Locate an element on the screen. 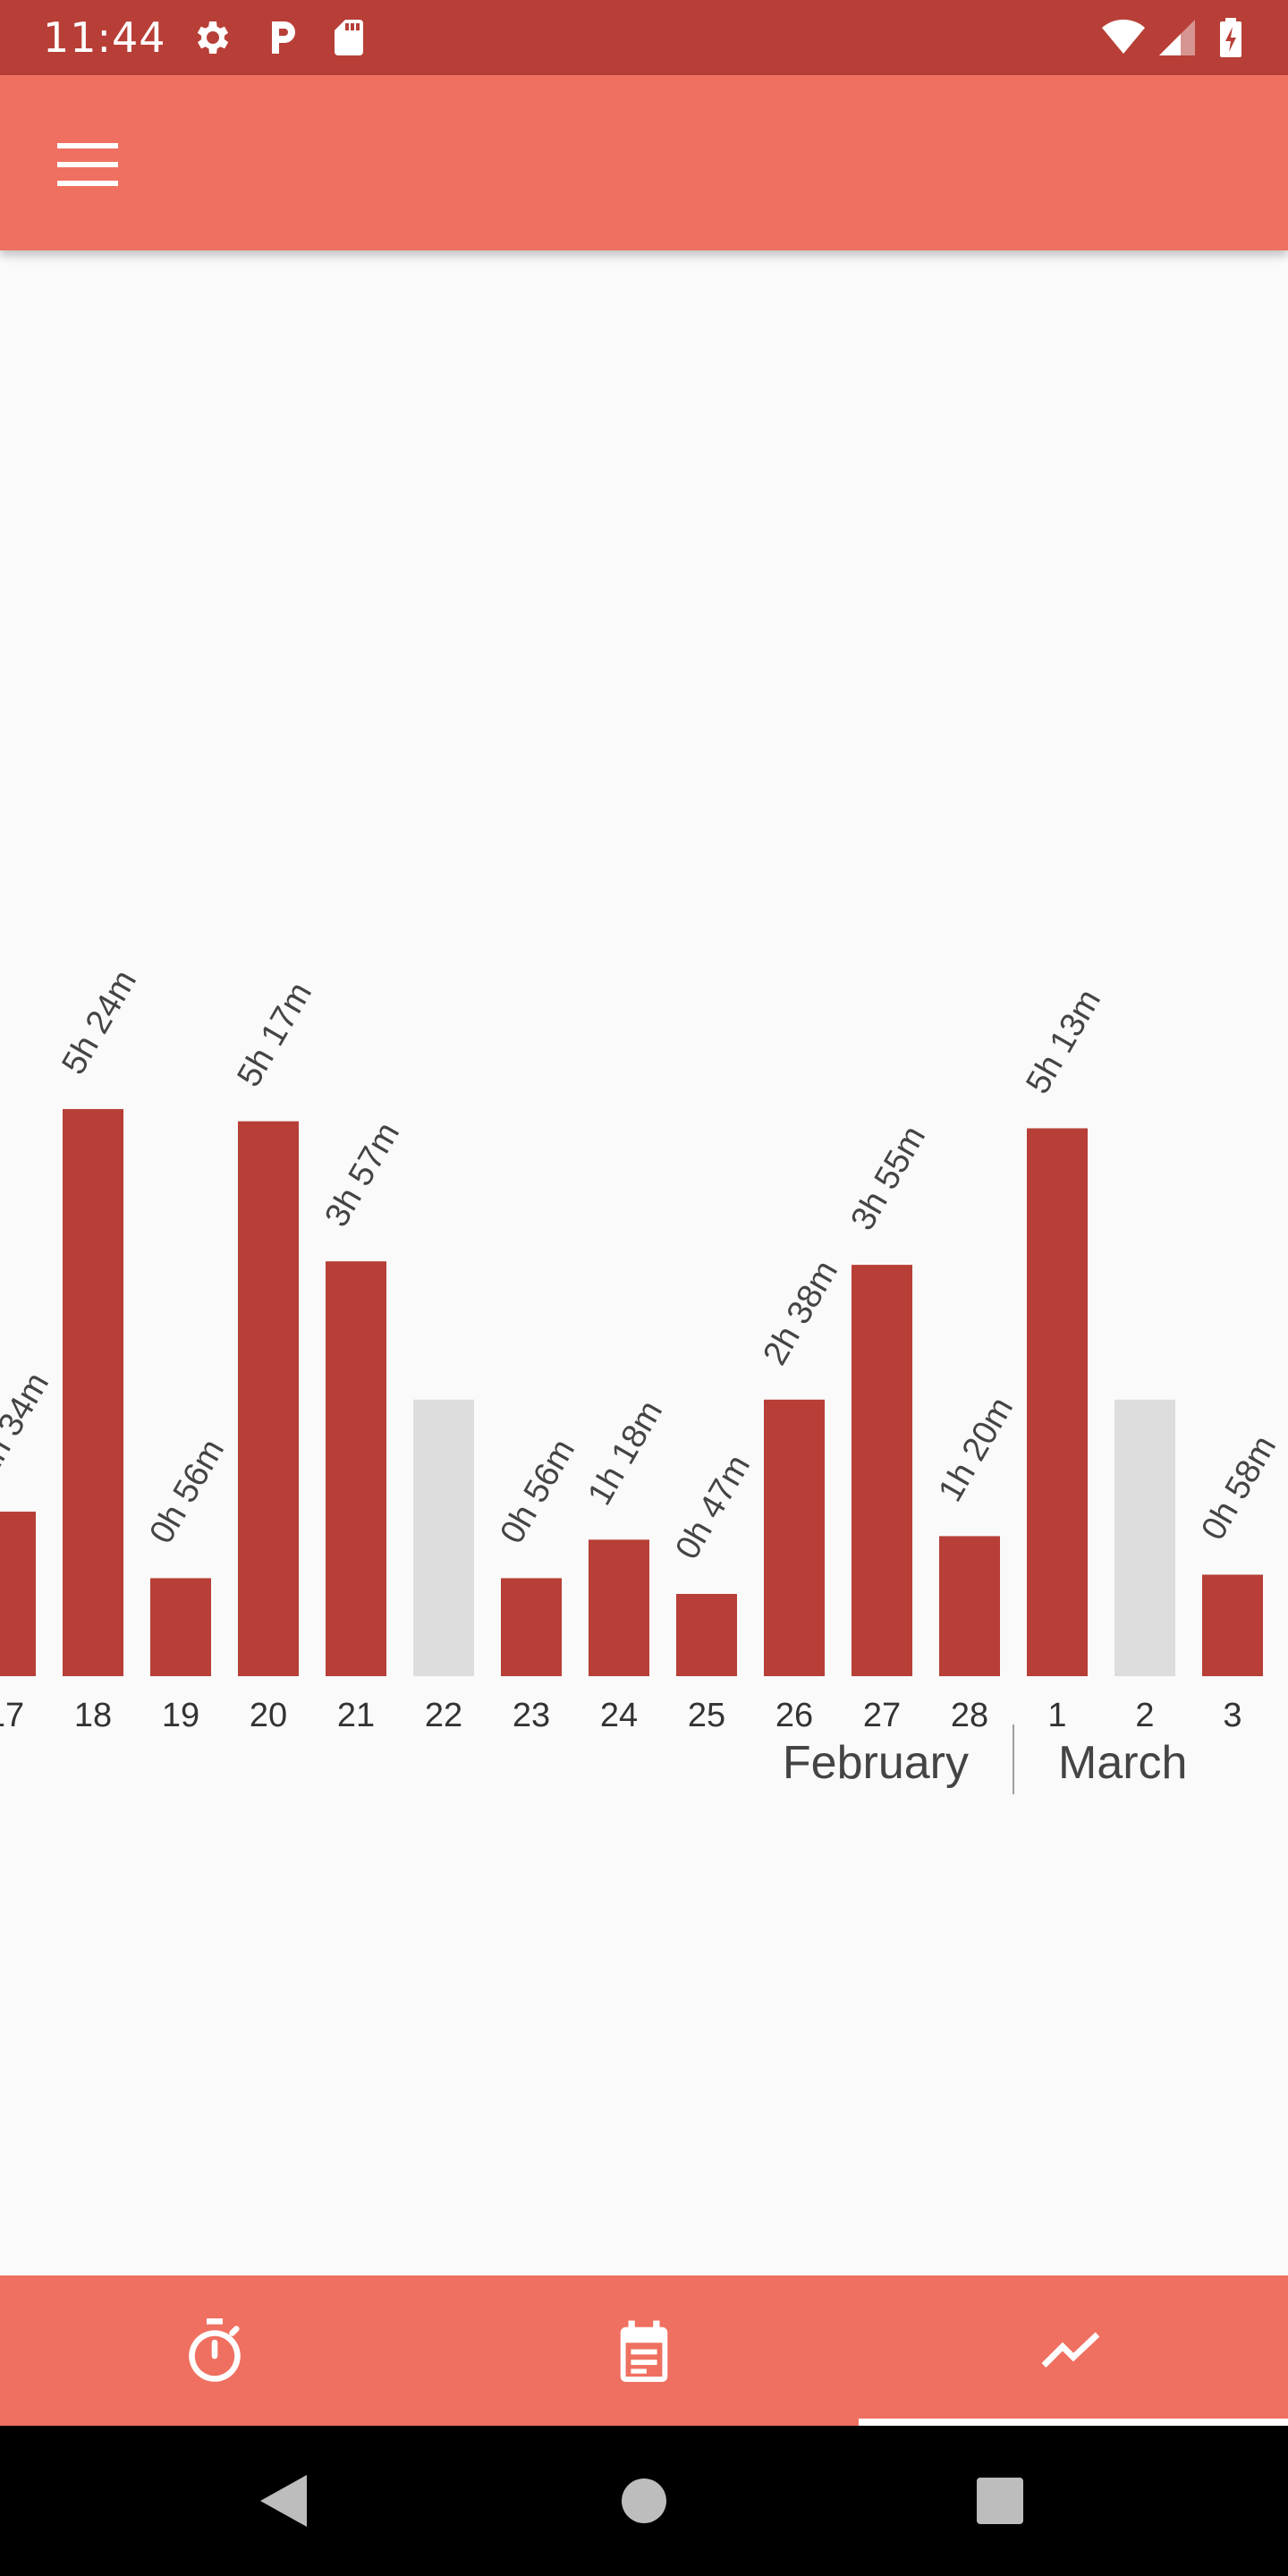  category-label-20: 20 is located at coordinates (268, 1715).